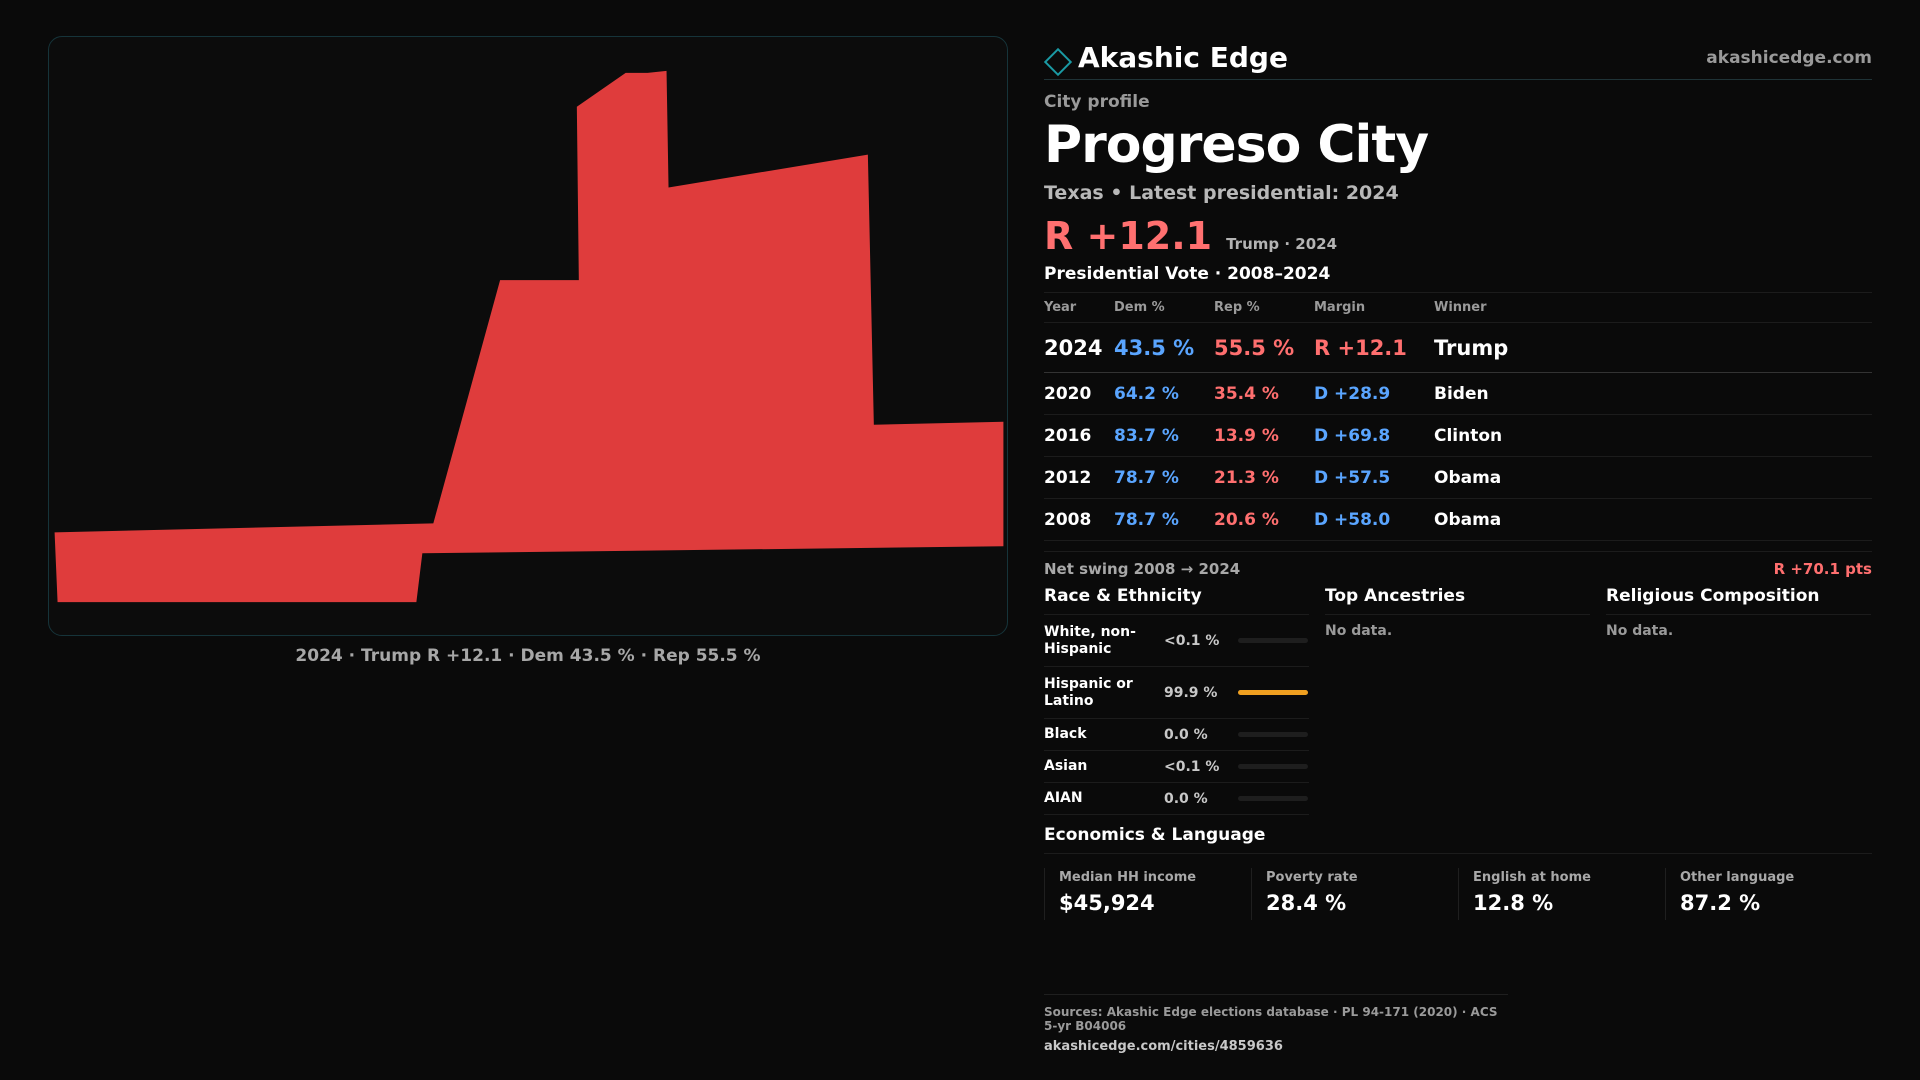 The image size is (1920, 1080). Describe the element at coordinates (1066, 766) in the screenshot. I see `race-name: Asian` at that location.